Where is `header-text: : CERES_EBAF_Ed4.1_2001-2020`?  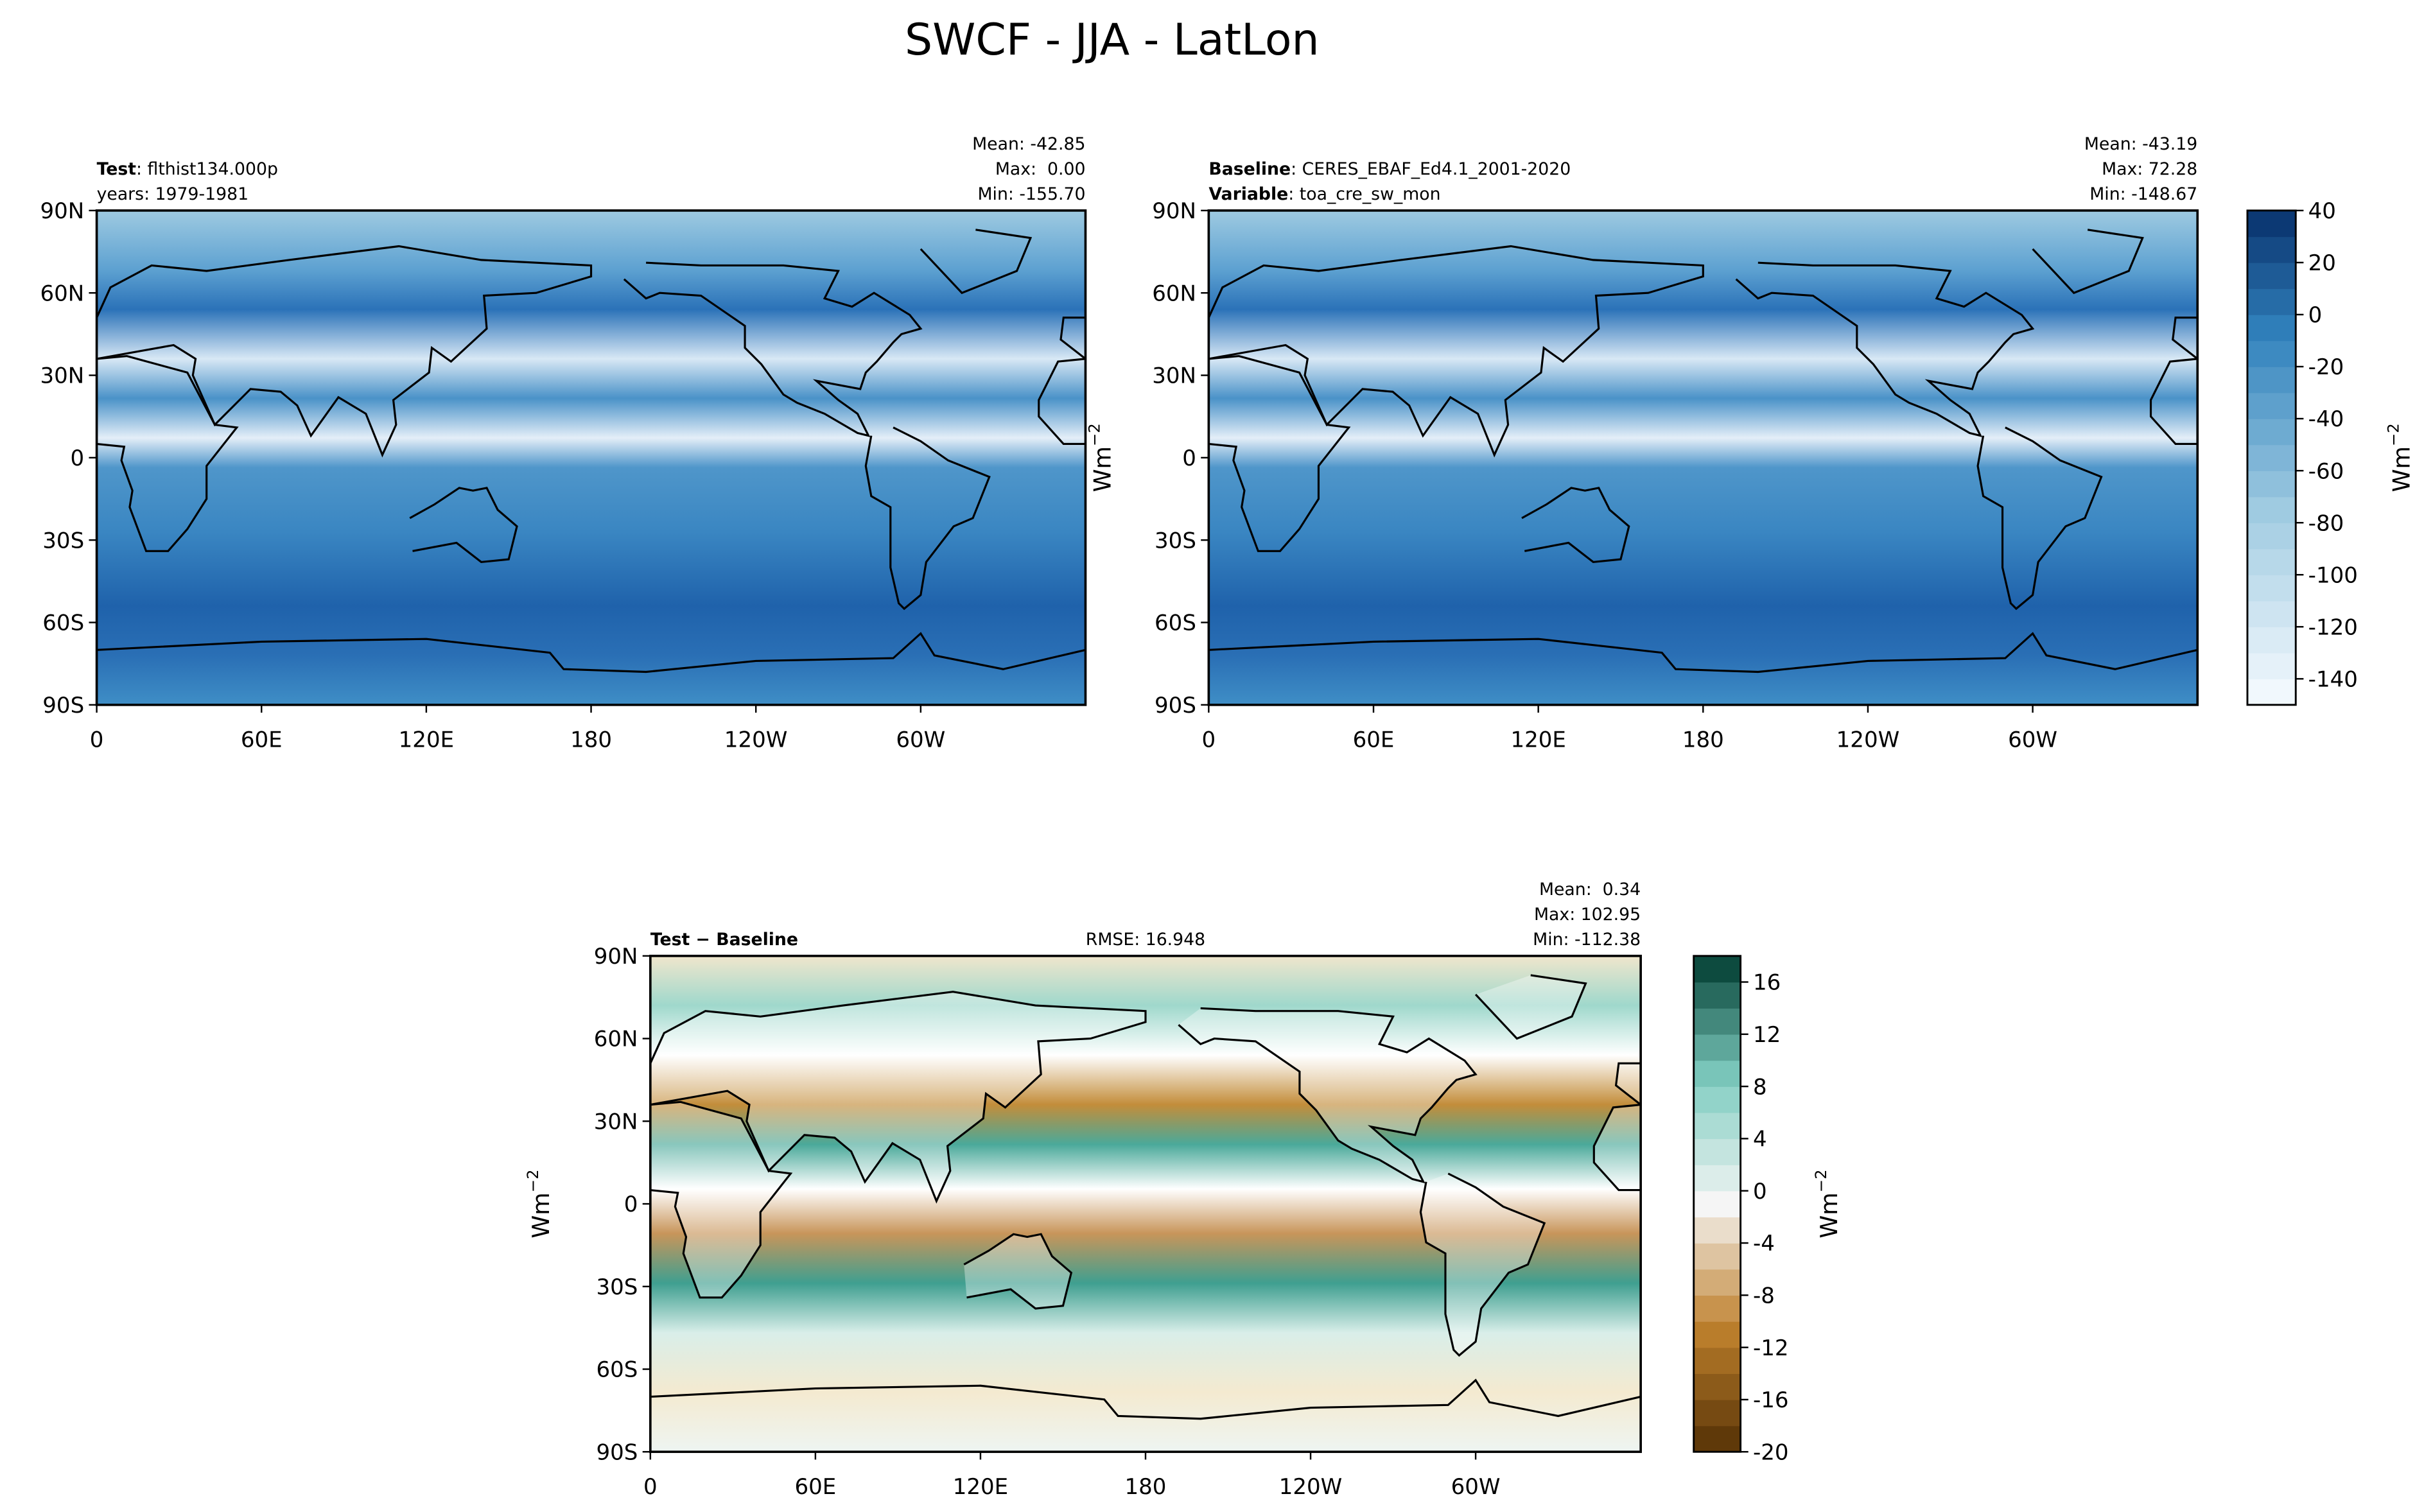
header-text: : CERES_EBAF_Ed4.1_2001-2020 is located at coordinates (1431, 169).